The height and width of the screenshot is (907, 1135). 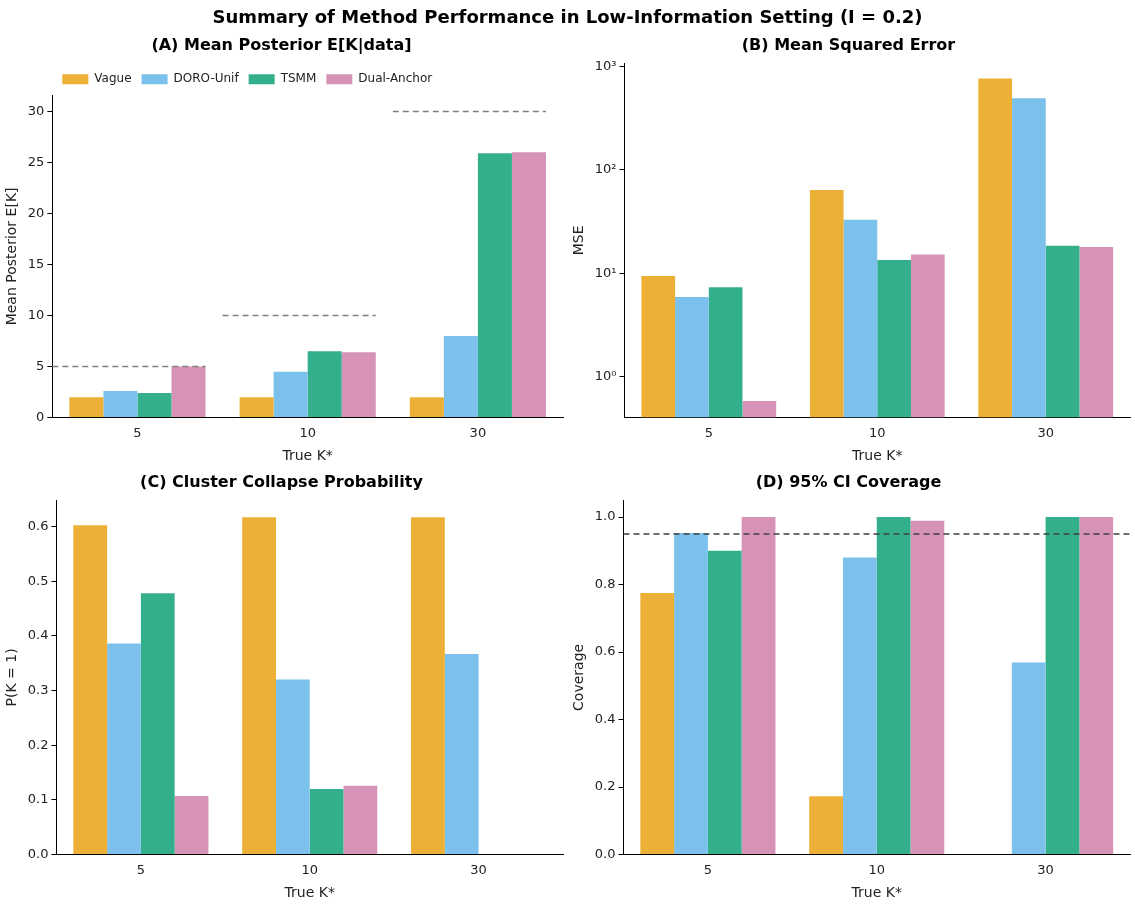 I want to click on y-tick-label: 5, so click(x=40, y=365).